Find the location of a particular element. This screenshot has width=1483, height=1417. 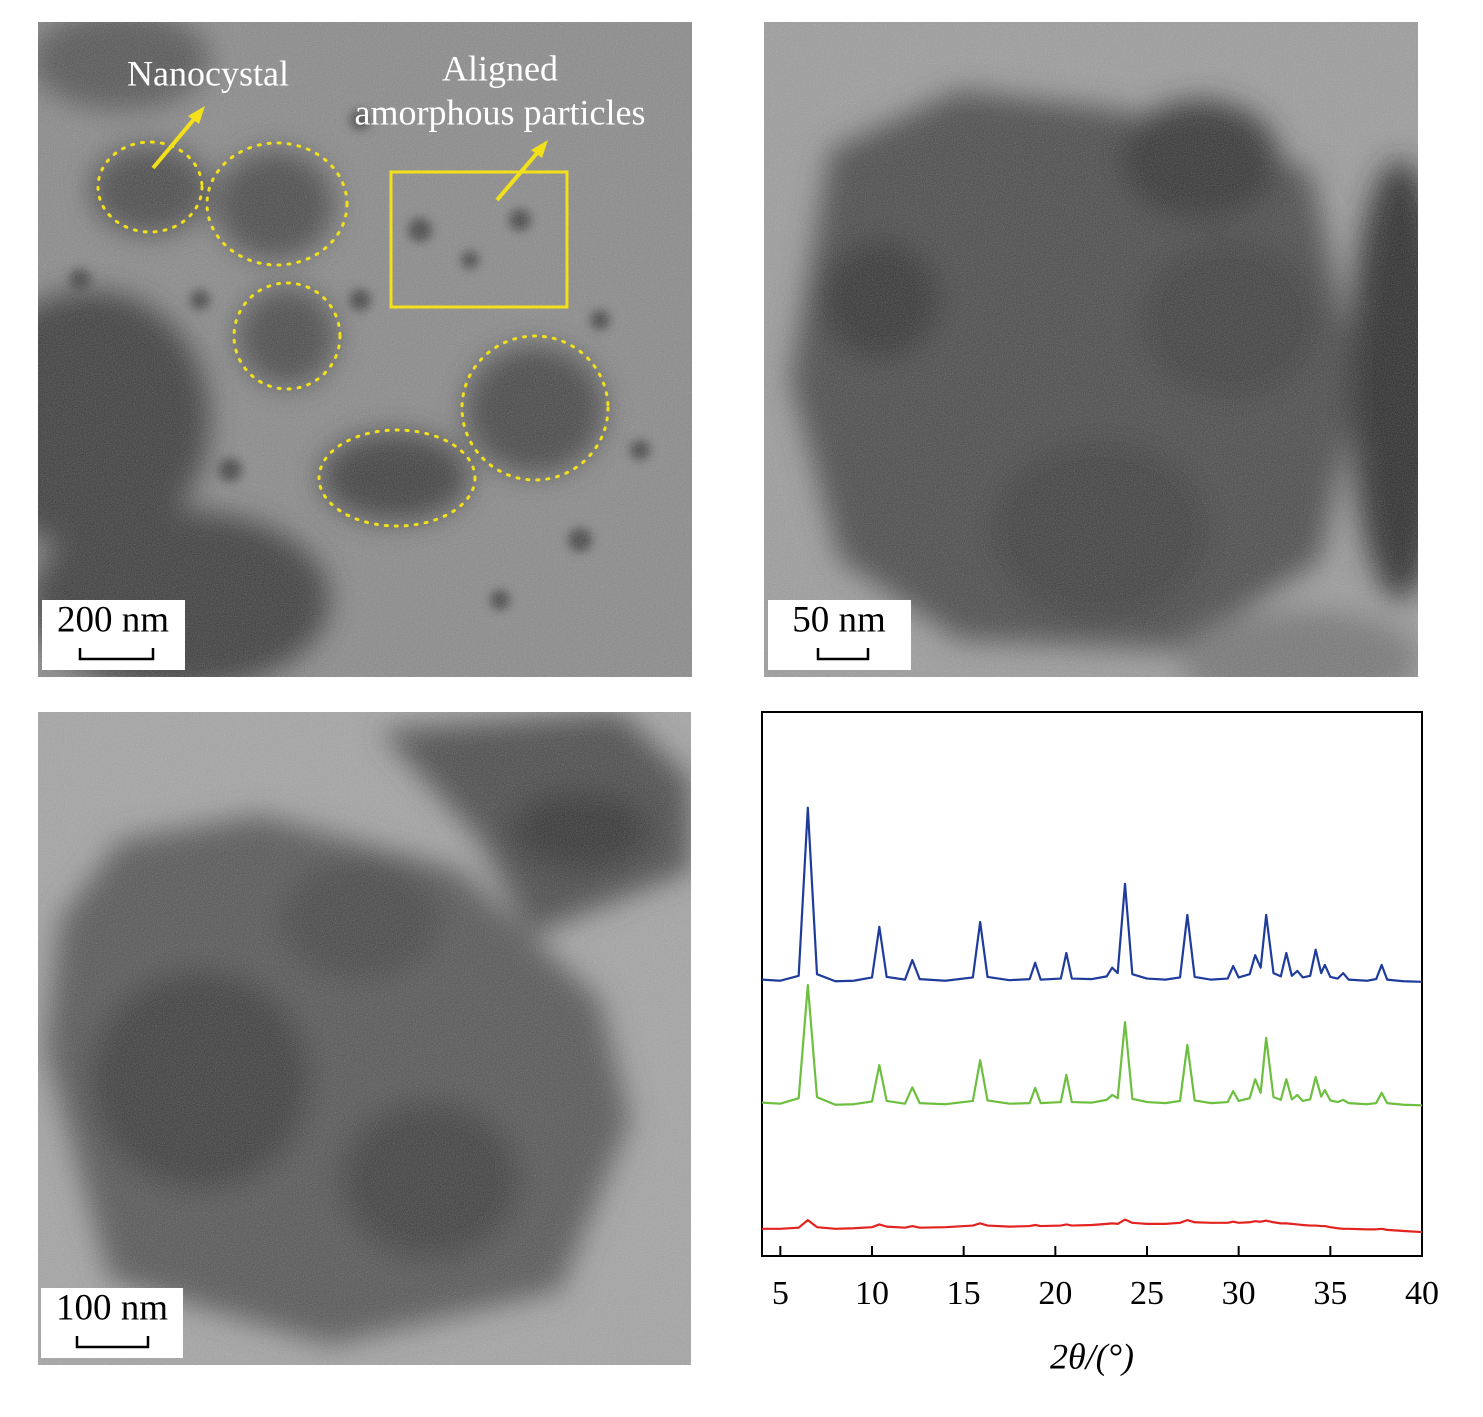

x-tick-label: 30 is located at coordinates (1239, 1293).